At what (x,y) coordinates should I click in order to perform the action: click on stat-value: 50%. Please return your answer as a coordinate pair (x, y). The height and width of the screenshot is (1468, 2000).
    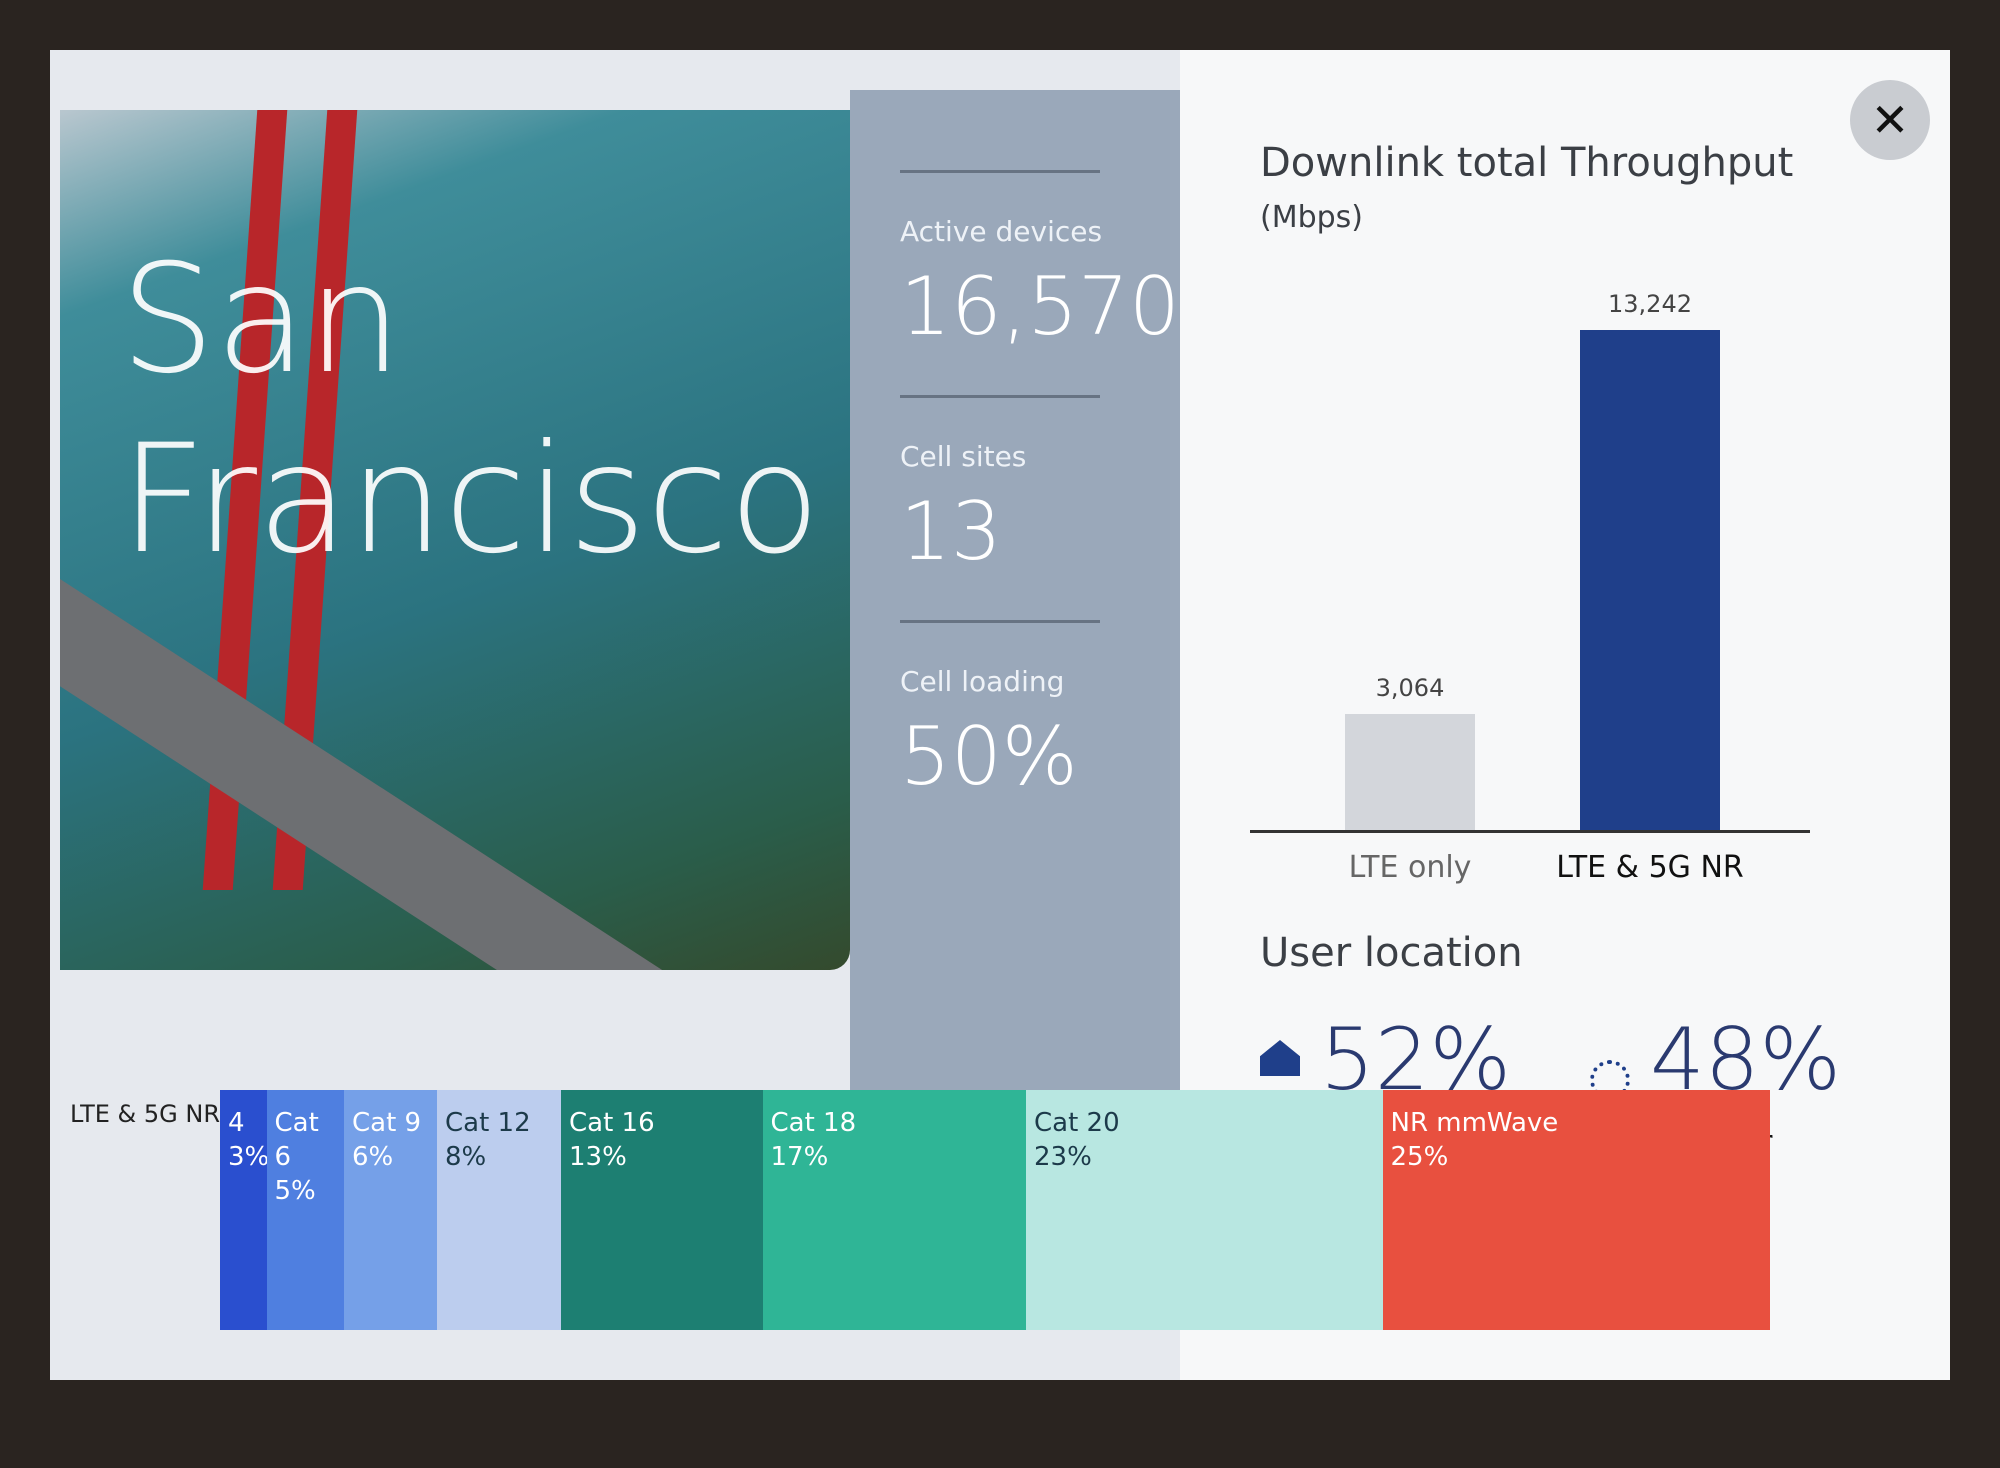
    Looking at the image, I should click on (989, 756).